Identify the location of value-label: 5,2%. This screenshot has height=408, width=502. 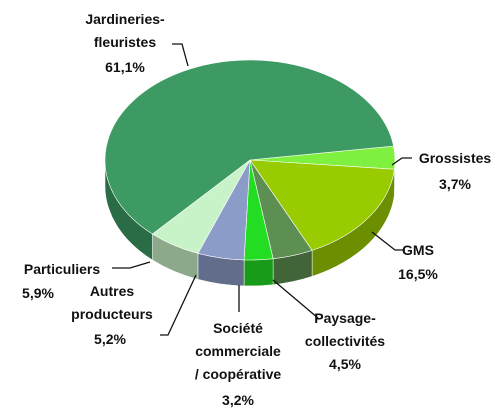
(110, 339).